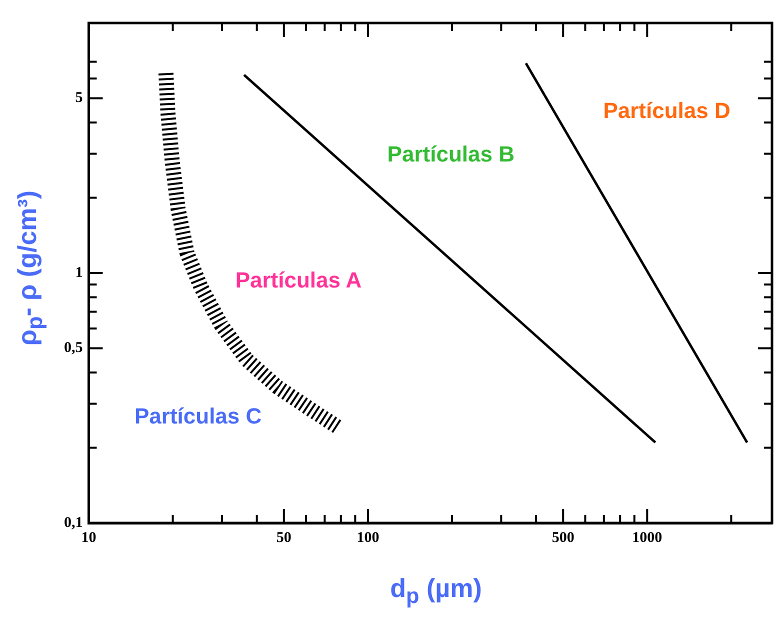  What do you see at coordinates (284, 538) in the screenshot?
I see `x-tick-label: 50` at bounding box center [284, 538].